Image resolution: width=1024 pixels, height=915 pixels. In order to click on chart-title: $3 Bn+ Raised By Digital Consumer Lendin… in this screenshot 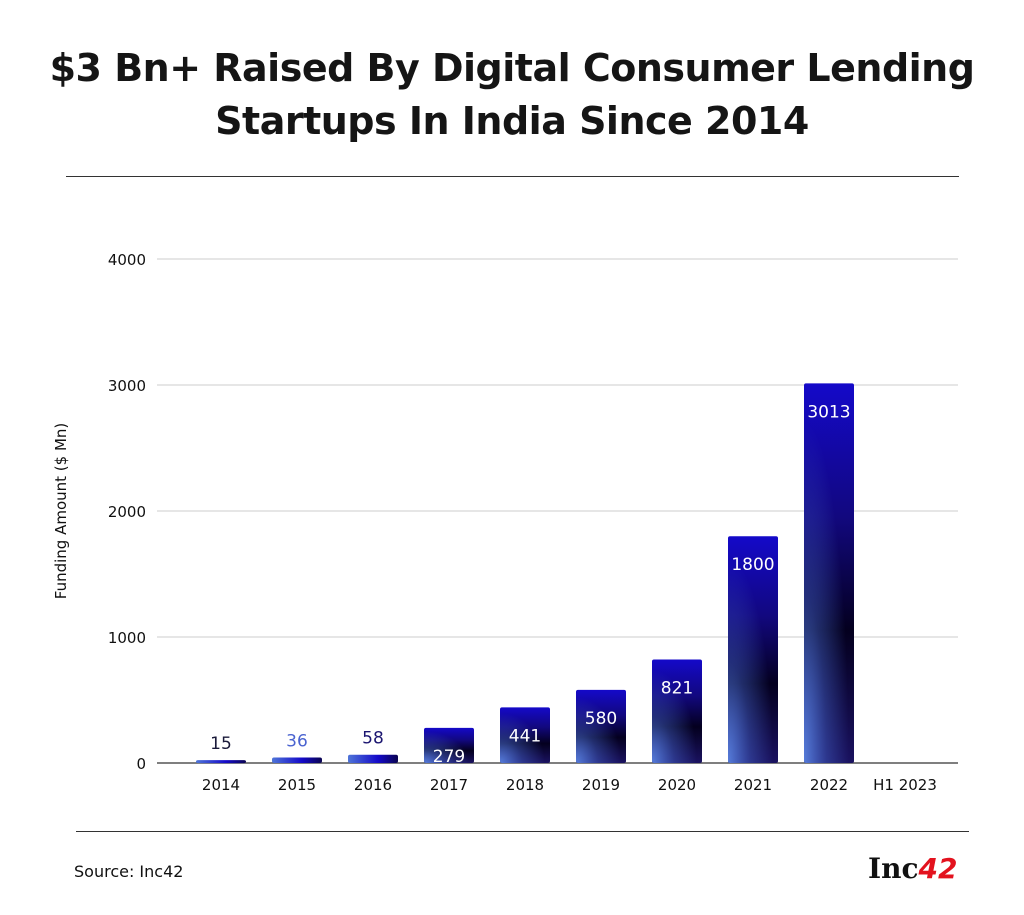, I will do `click(512, 94)`.